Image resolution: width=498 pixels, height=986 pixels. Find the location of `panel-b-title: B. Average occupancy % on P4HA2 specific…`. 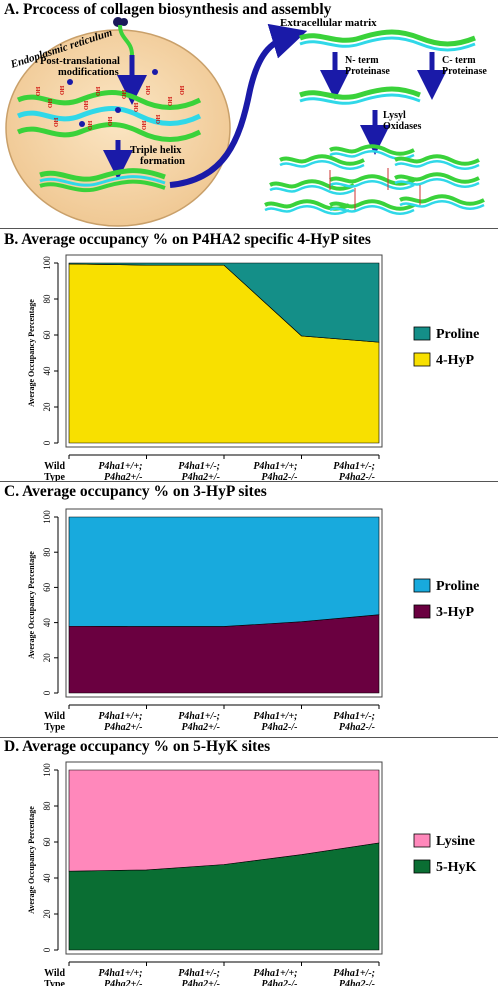

panel-b-title: B. Average occupancy % on P4HA2 specific… is located at coordinates (187, 239).